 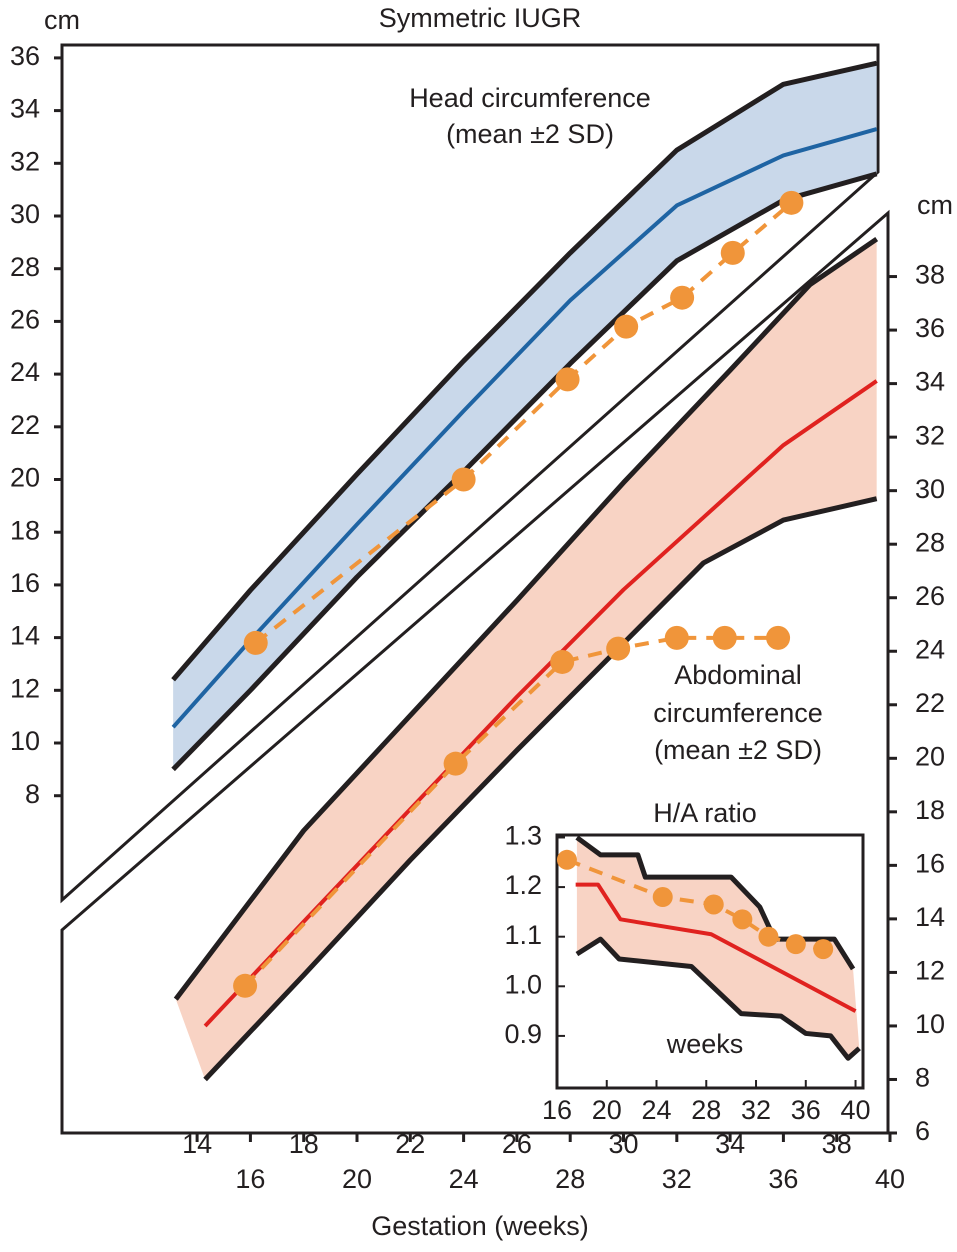 What do you see at coordinates (25, 583) in the screenshot?
I see `y-tick-label: 16` at bounding box center [25, 583].